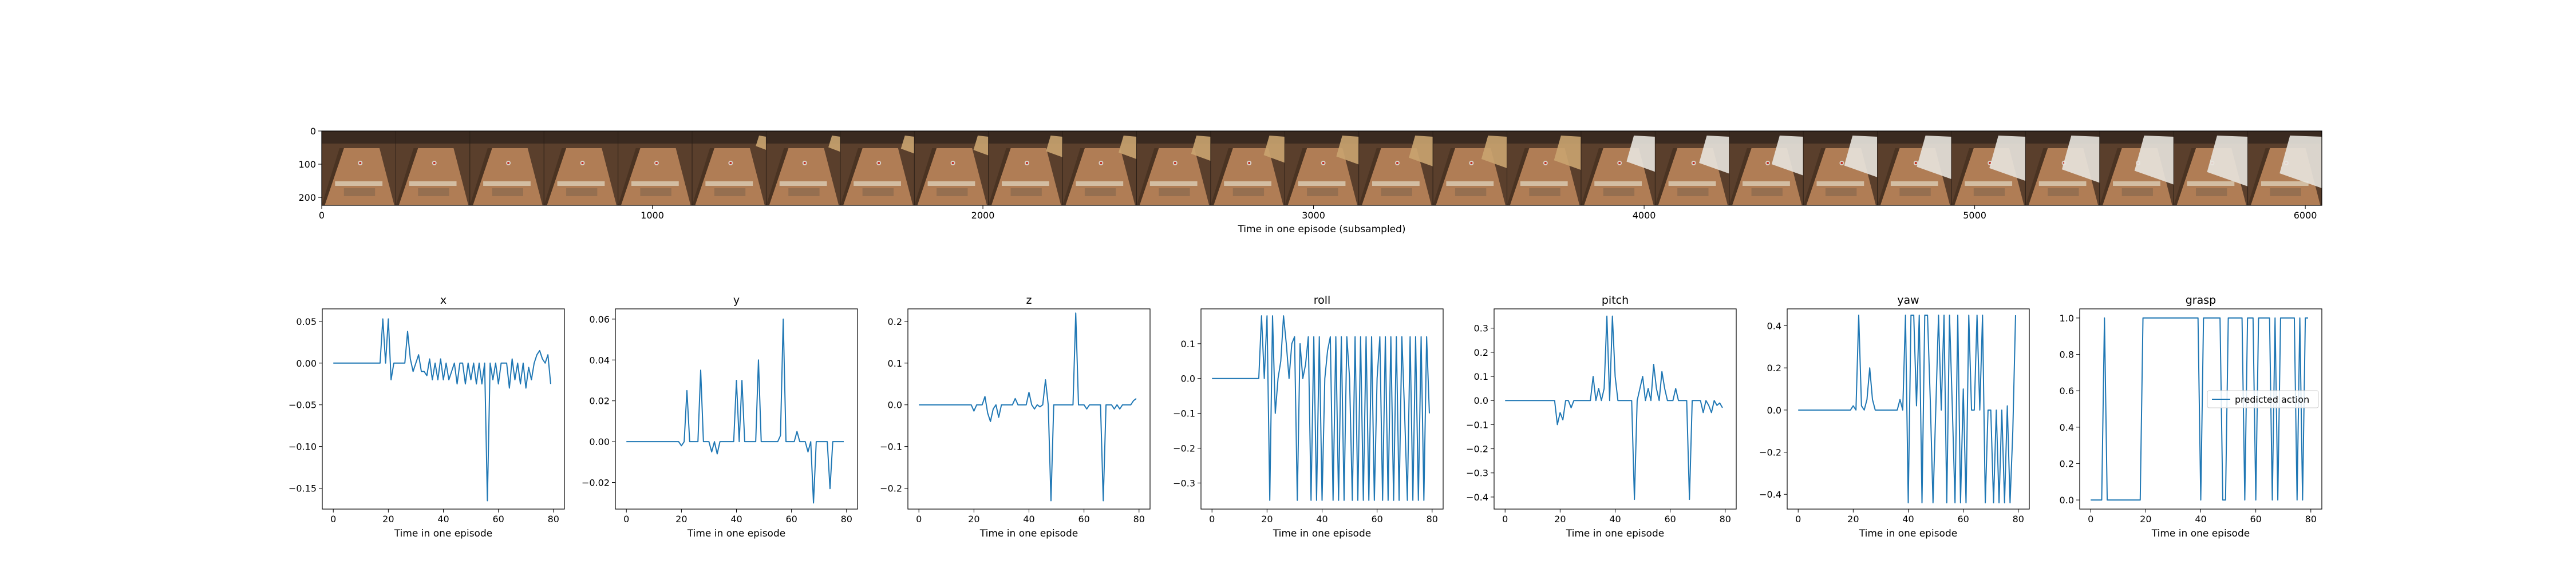 Image resolution: width=2576 pixels, height=572 pixels. I want to click on subplot-title: z, so click(1029, 300).